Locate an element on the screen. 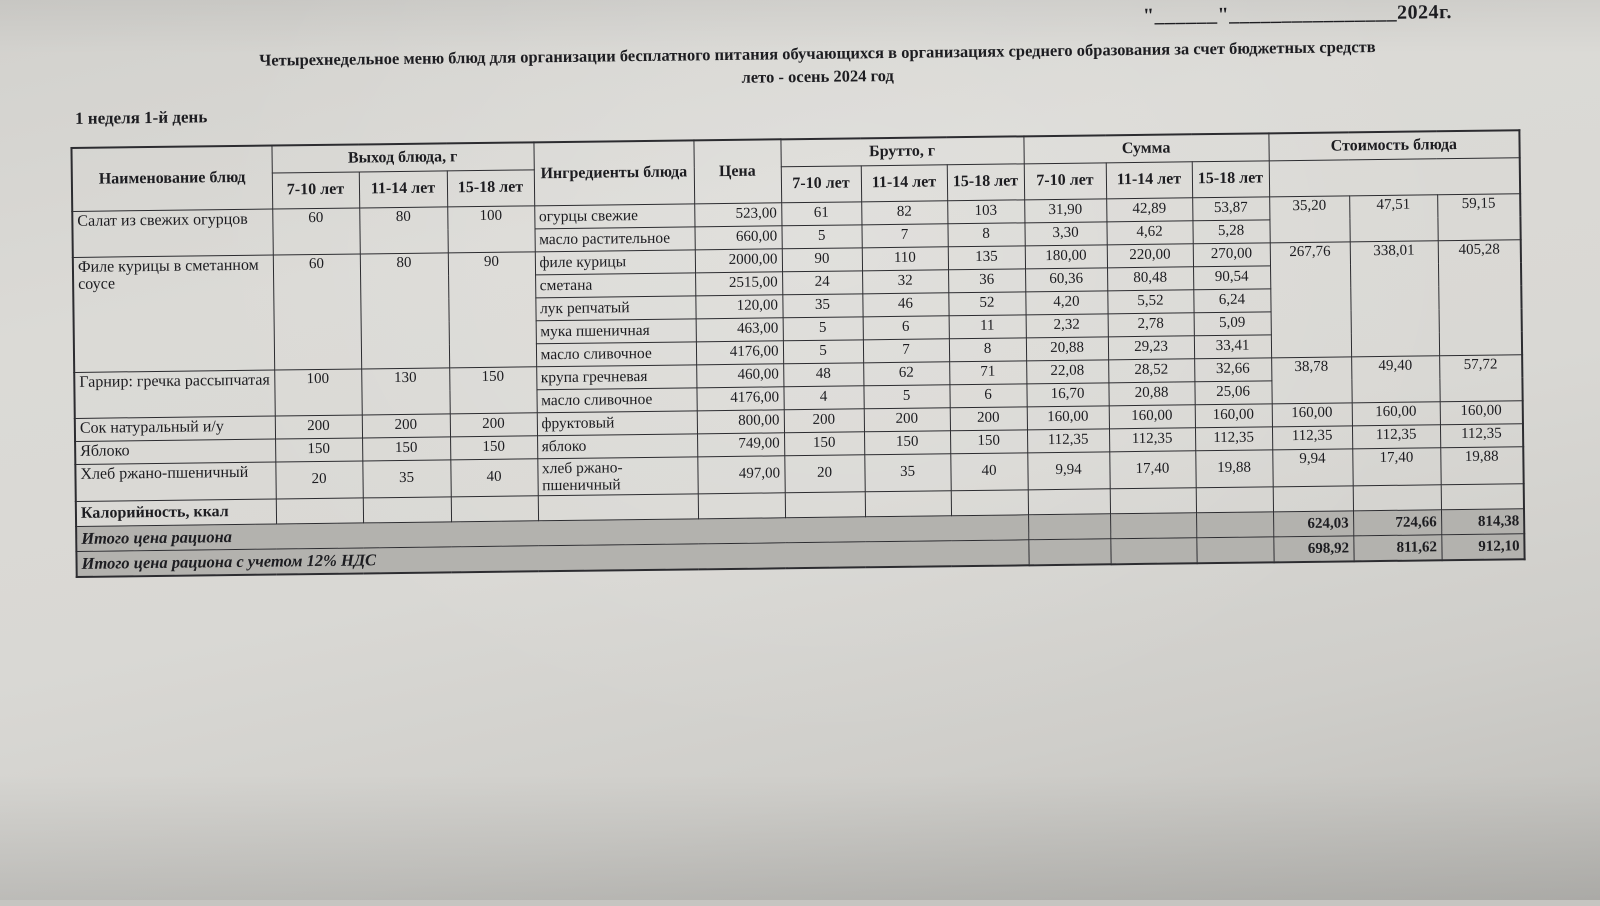  cell-brutto: 32 is located at coordinates (905, 281).